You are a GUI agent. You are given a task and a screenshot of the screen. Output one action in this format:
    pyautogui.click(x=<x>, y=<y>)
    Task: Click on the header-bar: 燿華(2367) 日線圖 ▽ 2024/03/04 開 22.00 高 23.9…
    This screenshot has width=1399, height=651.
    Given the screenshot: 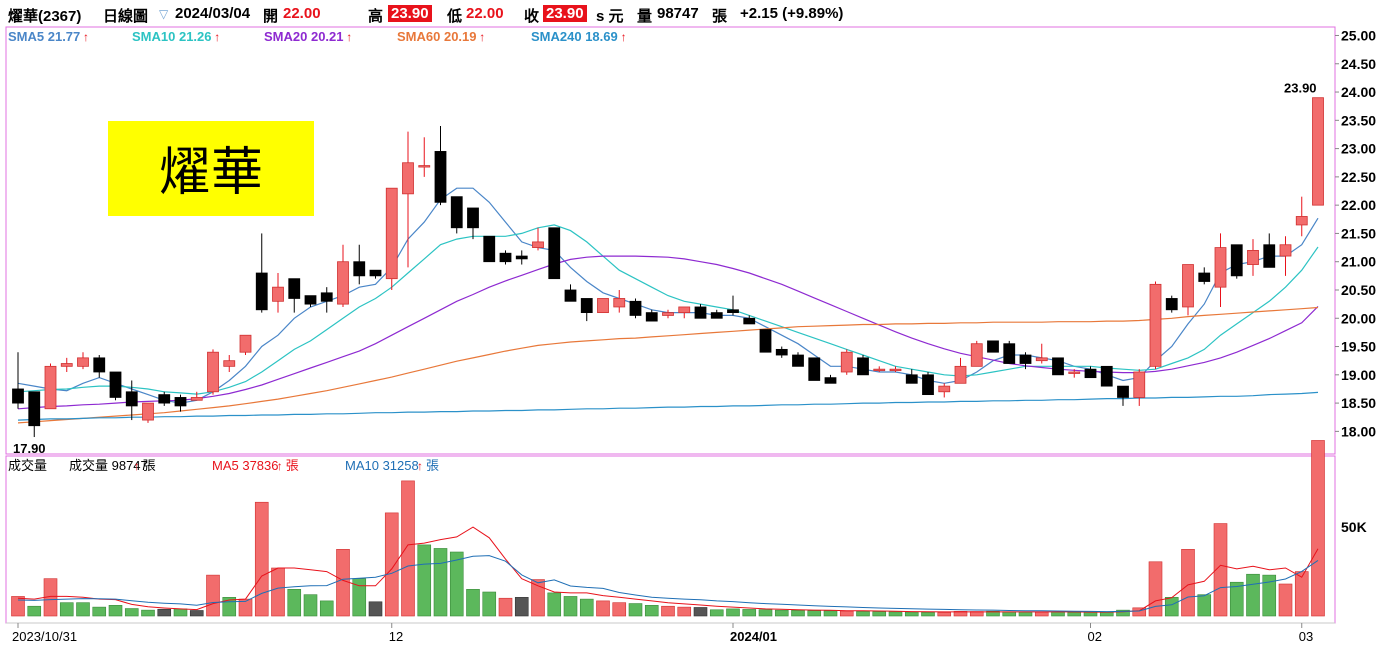 What is the action you would take?
    pyautogui.click(x=699, y=14)
    